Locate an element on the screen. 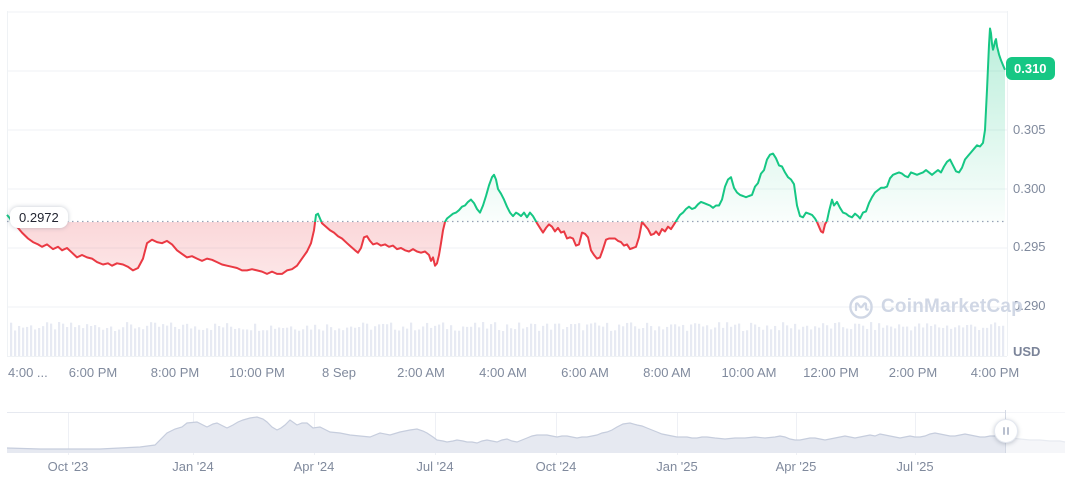 The width and height of the screenshot is (1072, 477). nav-tick-jul25: Jul '25 is located at coordinates (915, 466).